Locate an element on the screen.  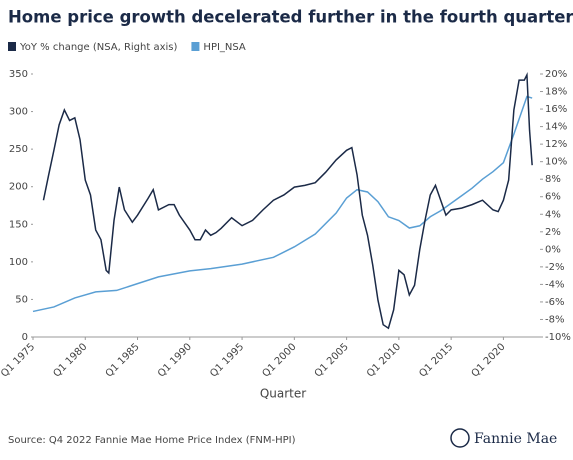
y2-tick-label: 14% is located at coordinates (556, 127).